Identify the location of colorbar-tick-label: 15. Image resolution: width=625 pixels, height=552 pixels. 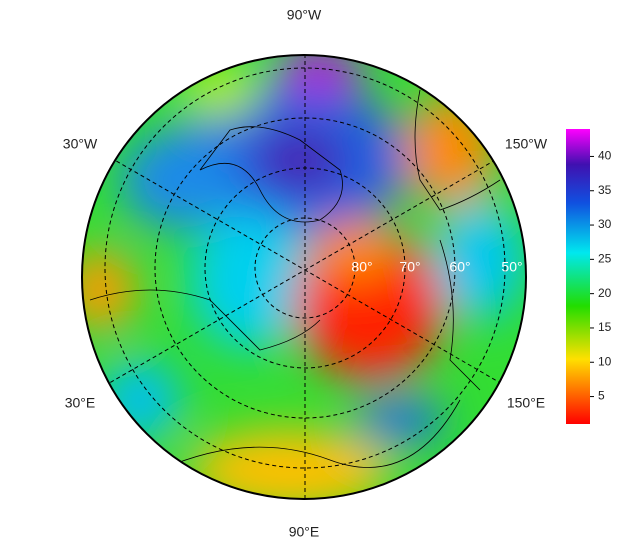
(605, 327).